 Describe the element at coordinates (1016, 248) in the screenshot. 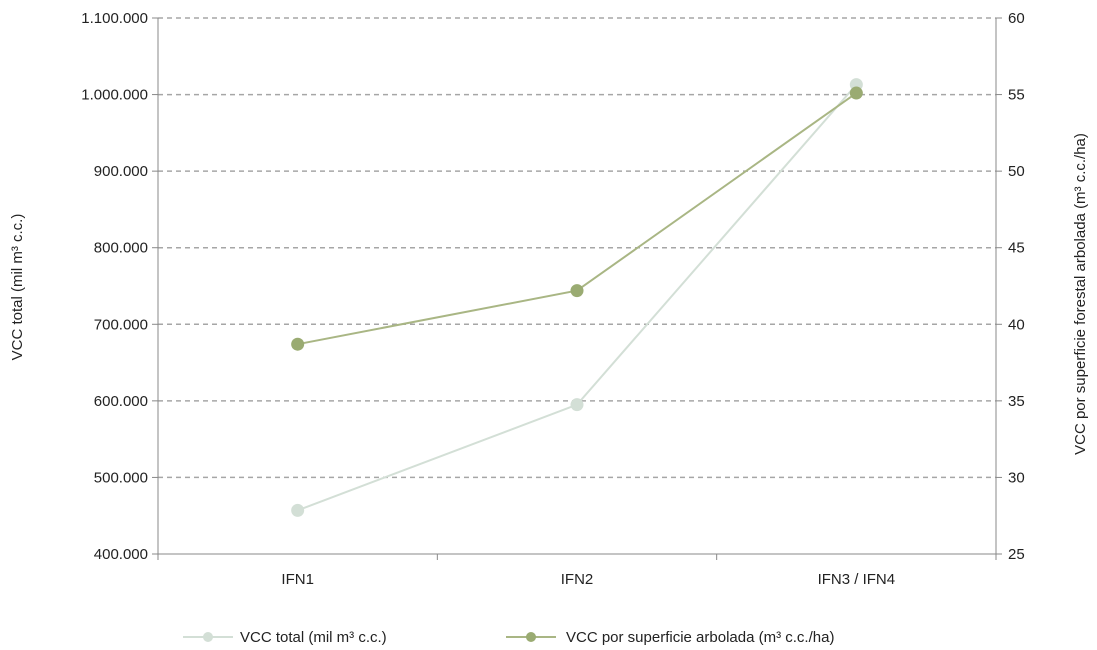

I see `right-tick-label: 45` at that location.